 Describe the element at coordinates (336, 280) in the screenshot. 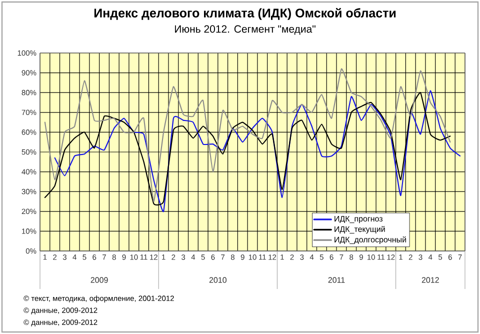

I see `text: 2011` at that location.